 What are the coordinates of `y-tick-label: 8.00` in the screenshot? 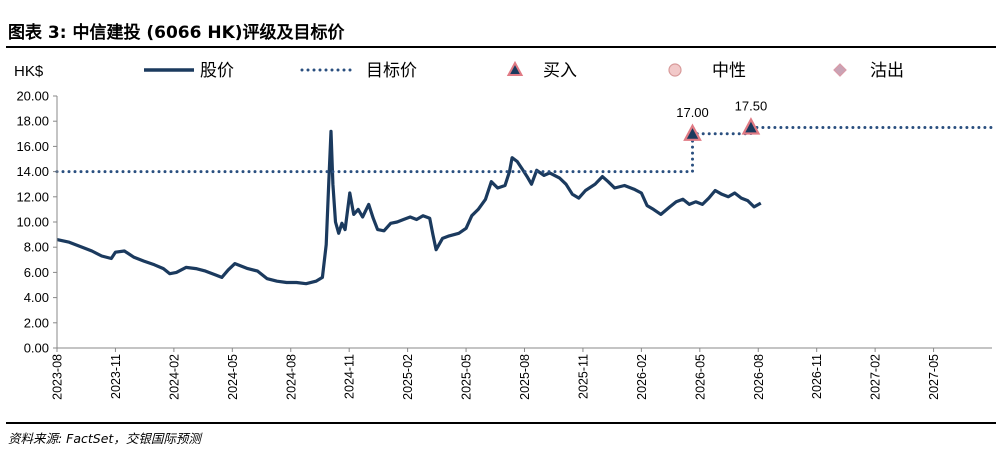 It's located at (36, 247).